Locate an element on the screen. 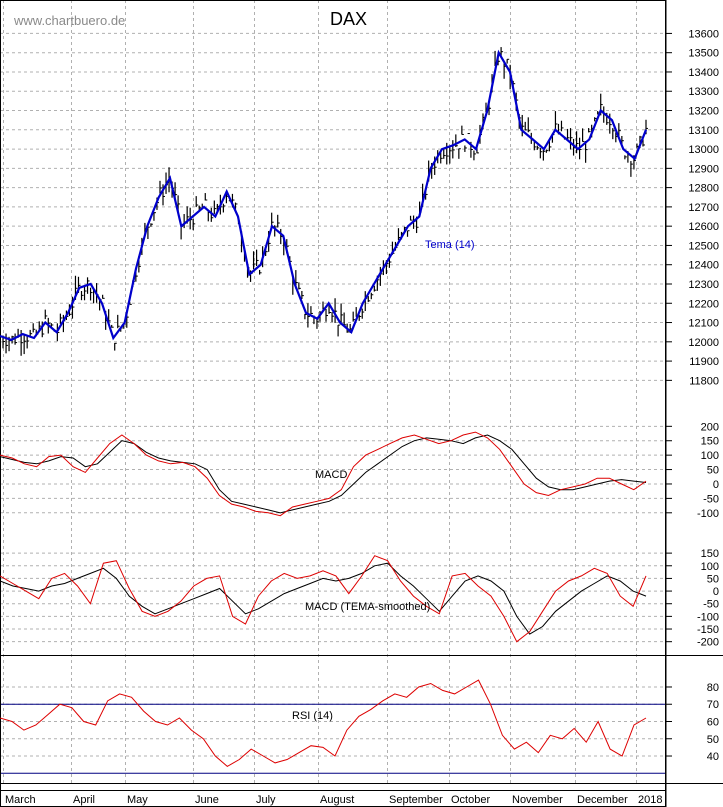  macd-tema-red-line is located at coordinates (323, 599).